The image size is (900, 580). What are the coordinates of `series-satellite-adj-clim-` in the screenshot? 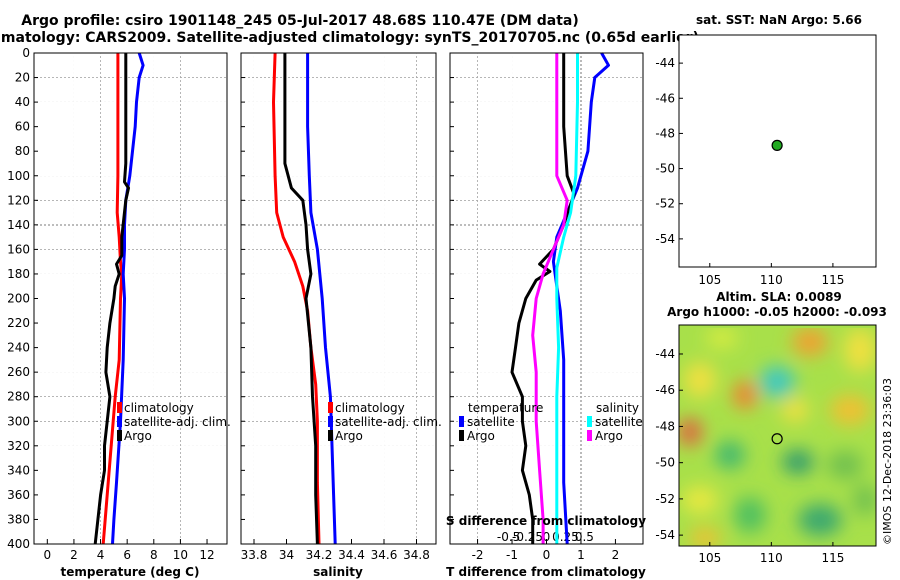 It's located at (321, 299).